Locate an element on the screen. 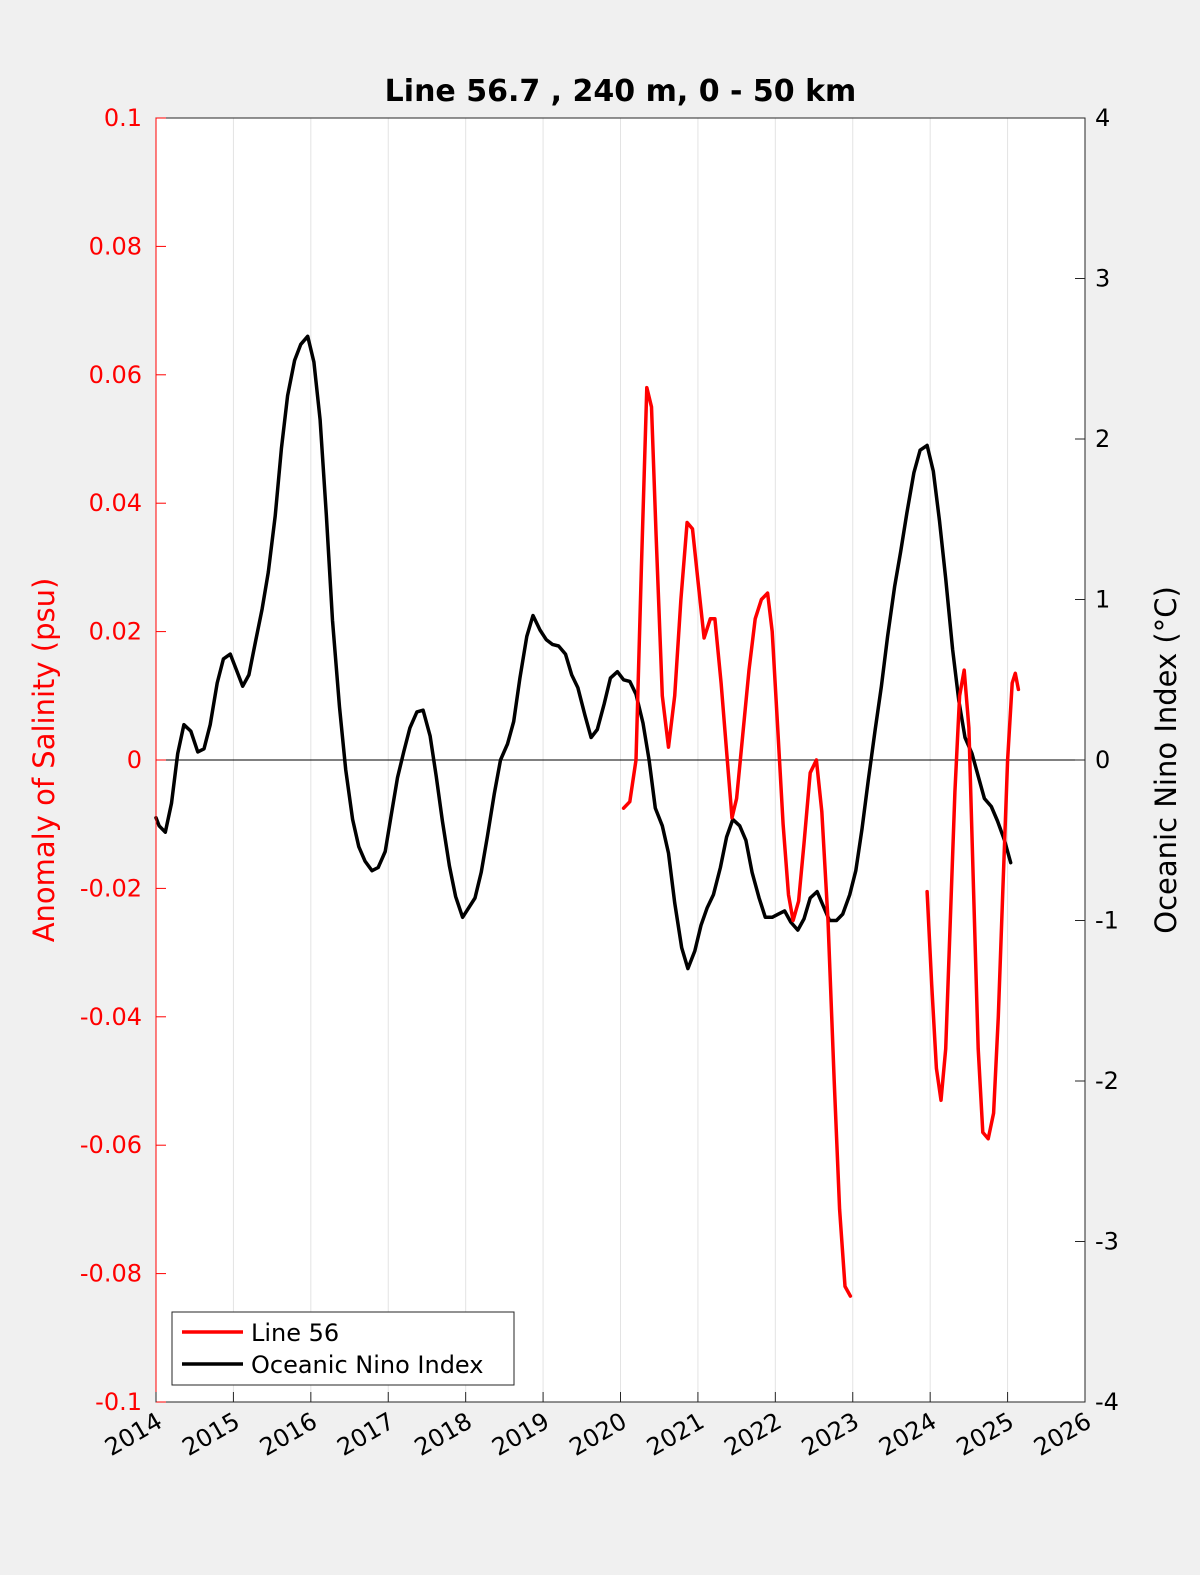  x-tick-label-2022: 2022 is located at coordinates (752, 1434).